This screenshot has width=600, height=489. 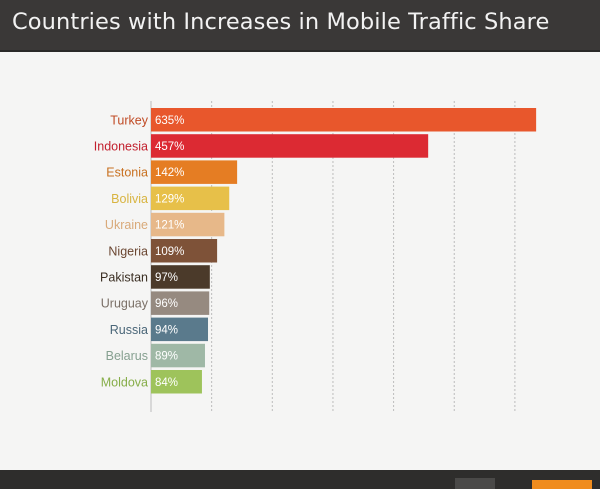 What do you see at coordinates (166, 304) in the screenshot?
I see `value-label-uruguay: 96%` at bounding box center [166, 304].